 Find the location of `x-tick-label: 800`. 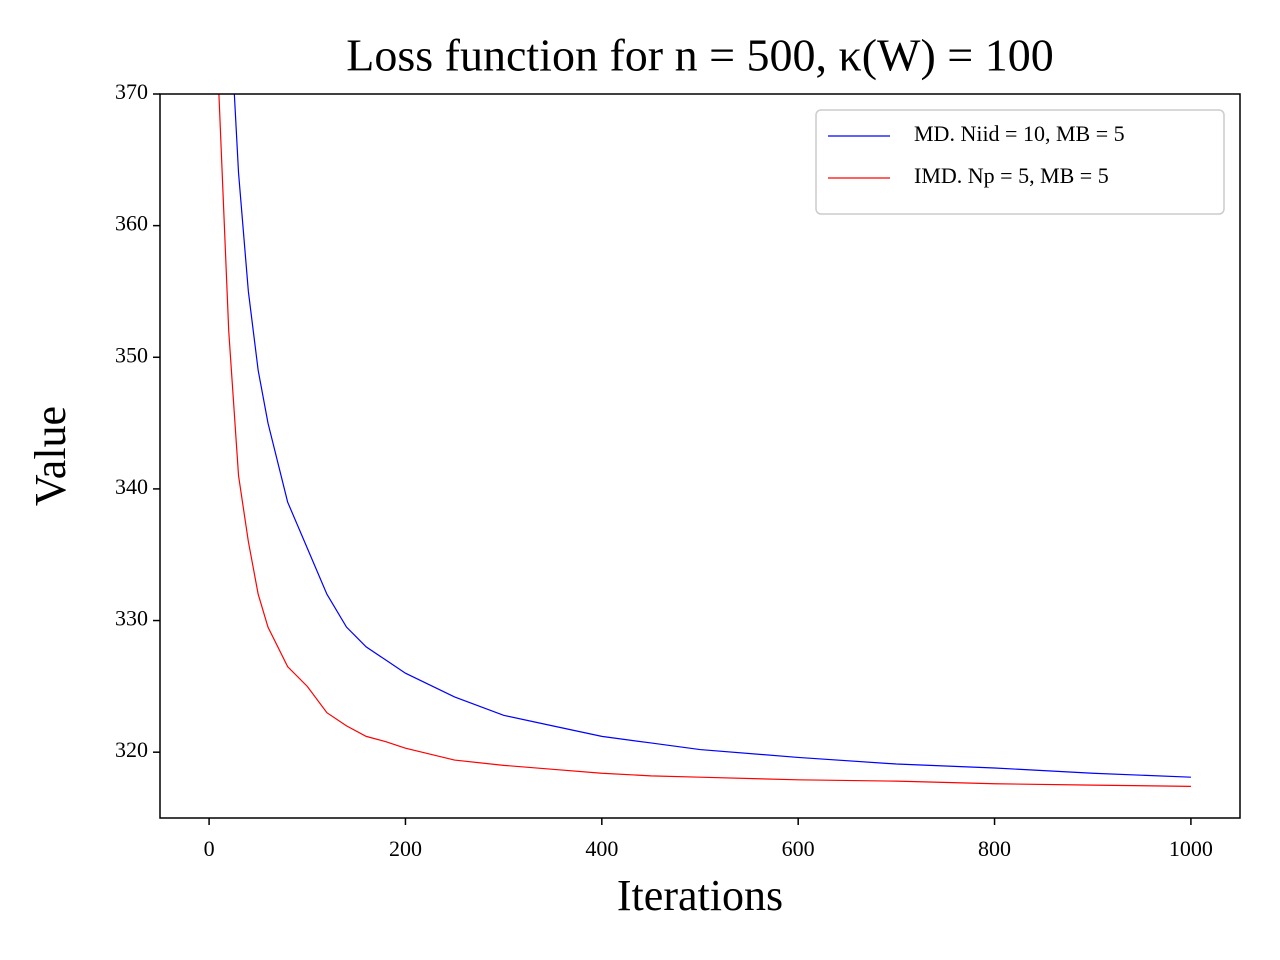

x-tick-label: 800 is located at coordinates (994, 848).